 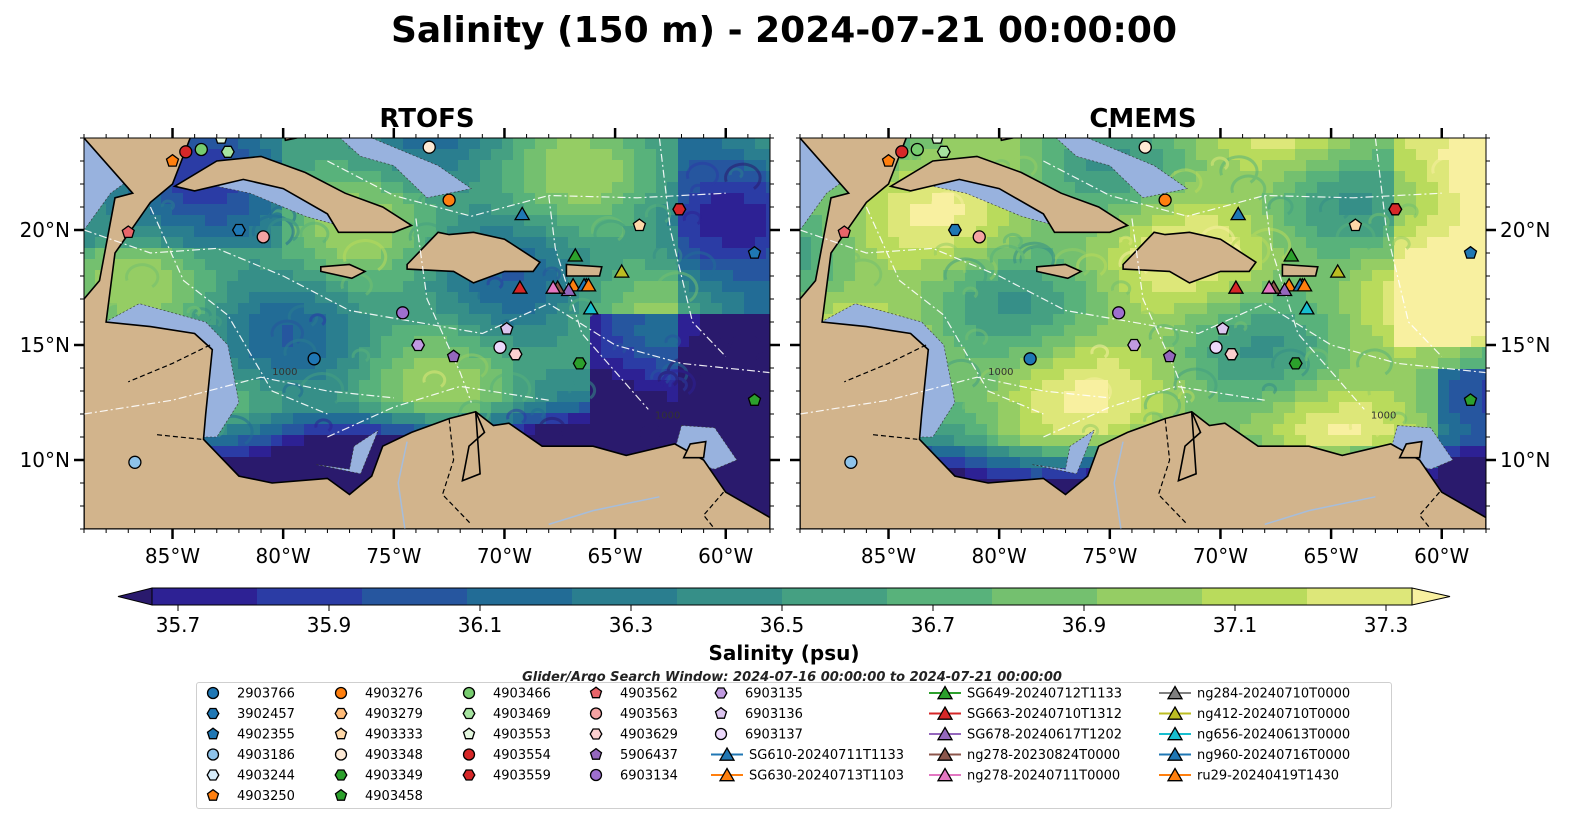 I want to click on legend-entry: SG610-20240711T1133, so click(x=807, y=754).